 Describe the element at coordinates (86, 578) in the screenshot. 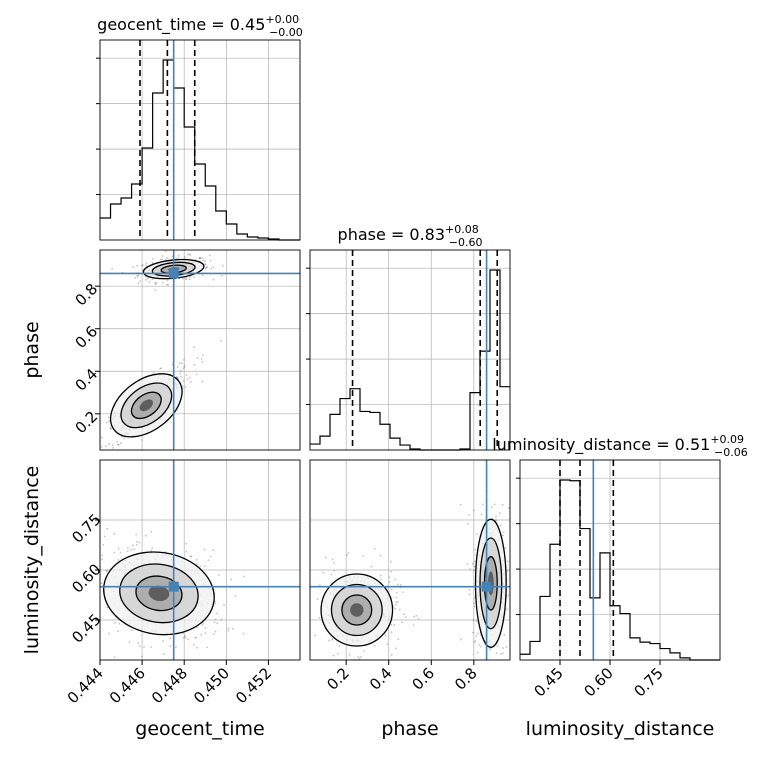

I see `y-tick-label: 0.60` at that location.